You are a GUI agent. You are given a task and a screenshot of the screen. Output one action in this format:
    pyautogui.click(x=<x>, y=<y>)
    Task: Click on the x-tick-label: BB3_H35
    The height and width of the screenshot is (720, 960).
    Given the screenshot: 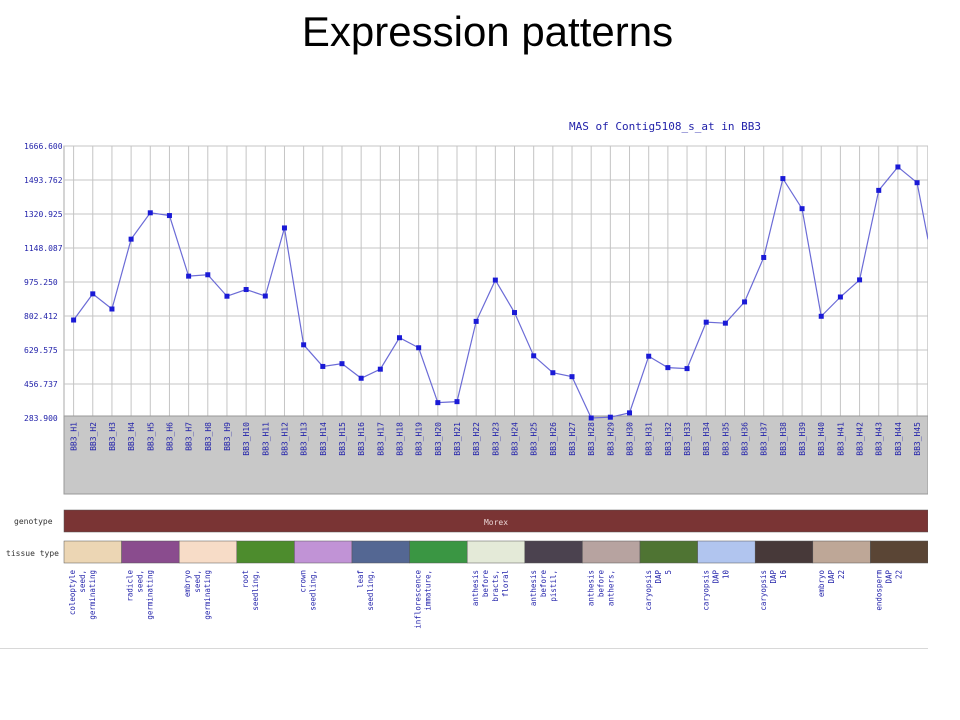 What is the action you would take?
    pyautogui.click(x=725, y=439)
    